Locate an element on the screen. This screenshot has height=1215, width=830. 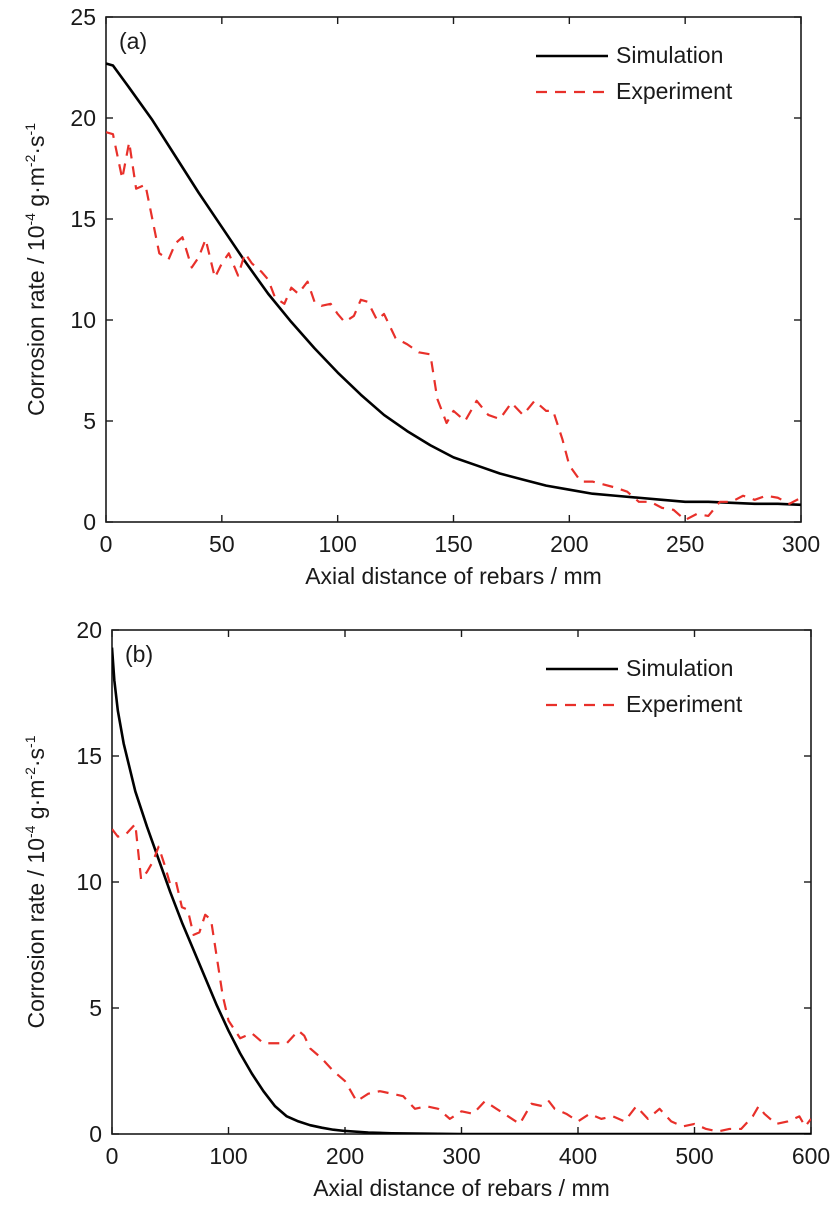
x-tick-label: 50 is located at coordinates (222, 544).